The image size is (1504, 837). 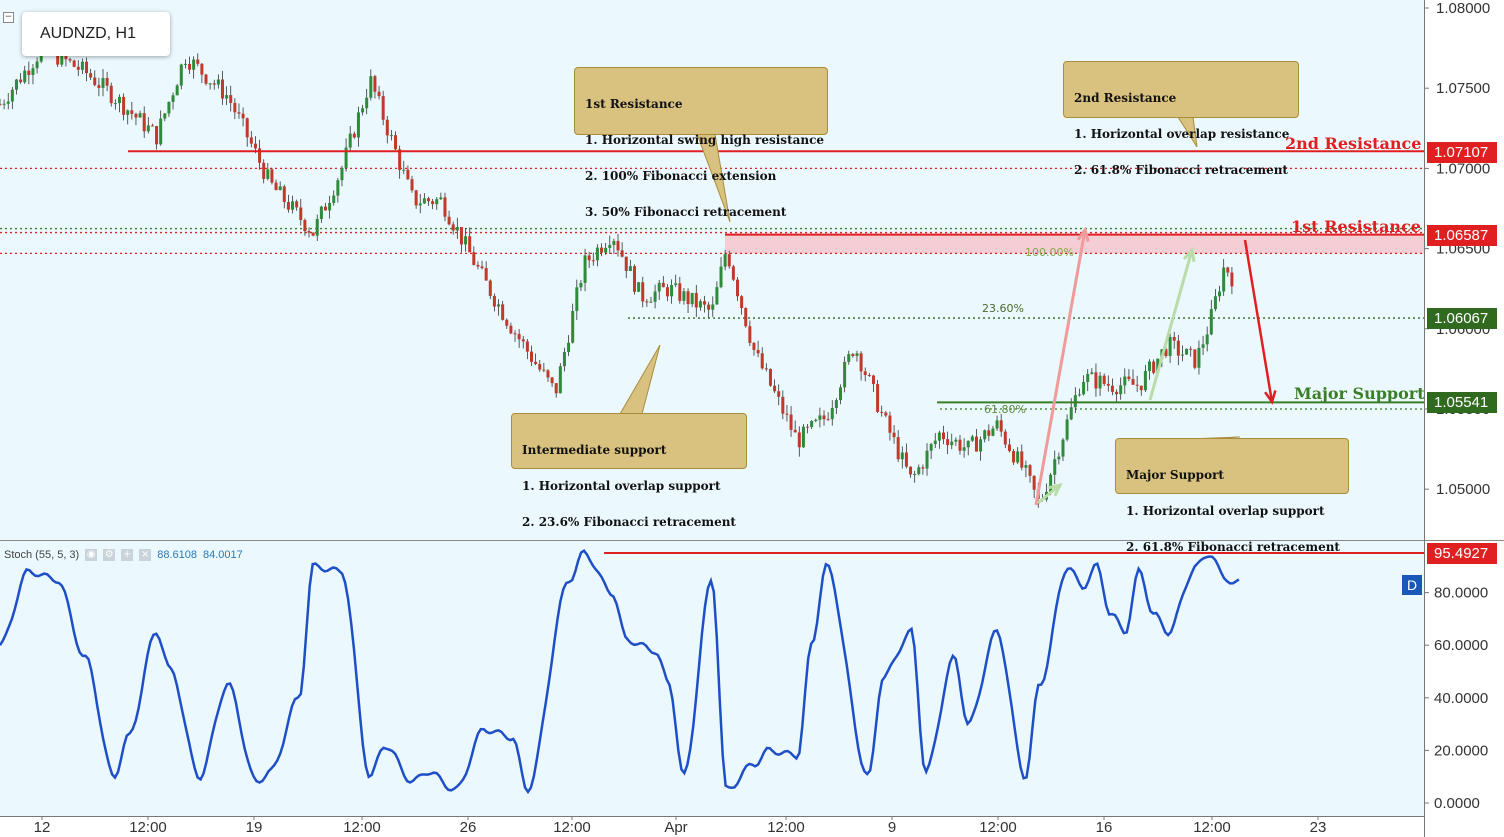 I want to click on note-line: 2. 100% Fibonacci extension, so click(x=681, y=176).